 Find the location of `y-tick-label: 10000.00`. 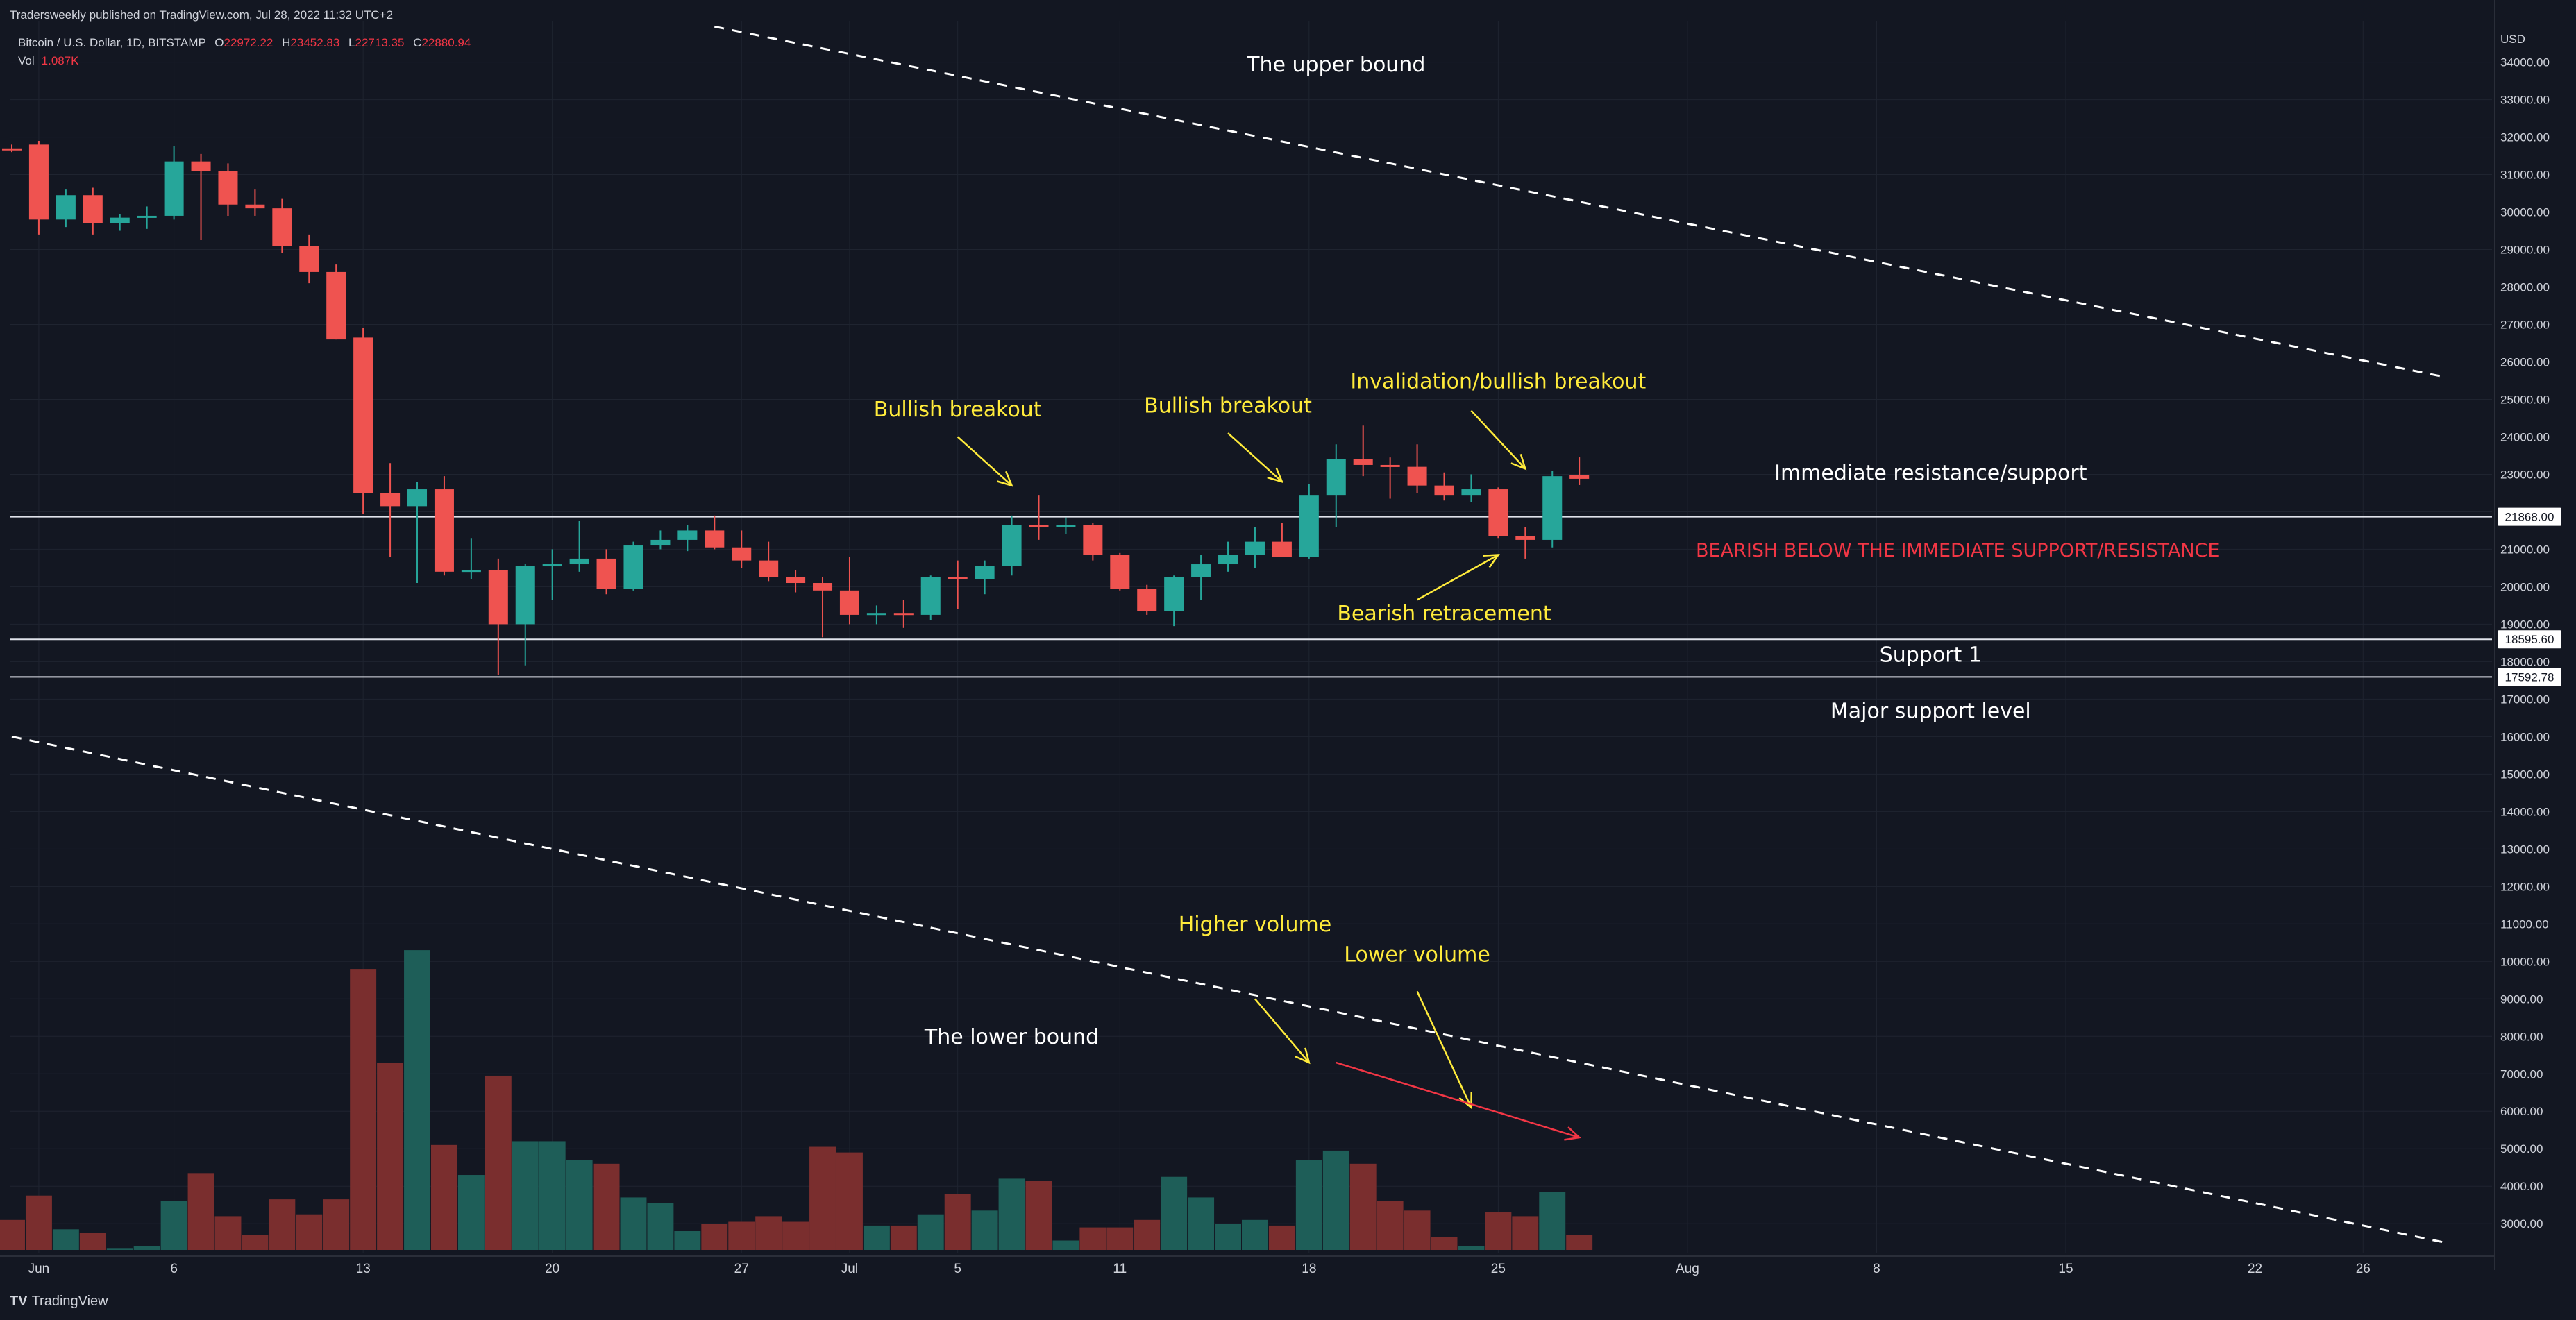

y-tick-label: 10000.00 is located at coordinates (2525, 961).